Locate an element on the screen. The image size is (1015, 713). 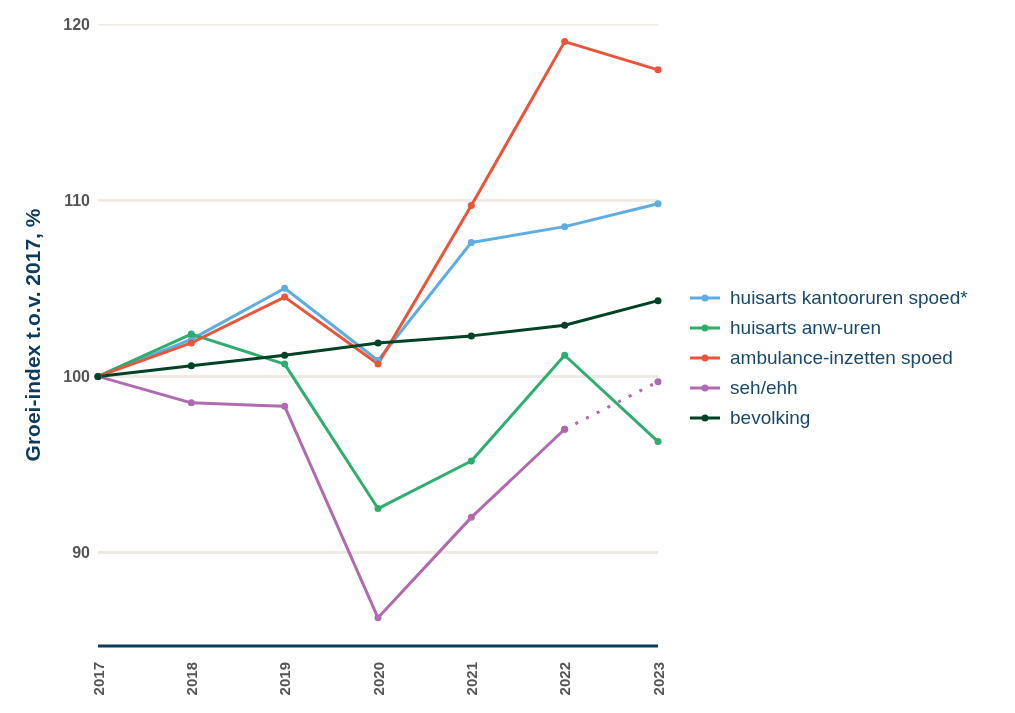
y-axis-title: Groei-index t.o.v. 2017, % is located at coordinates (33, 335).